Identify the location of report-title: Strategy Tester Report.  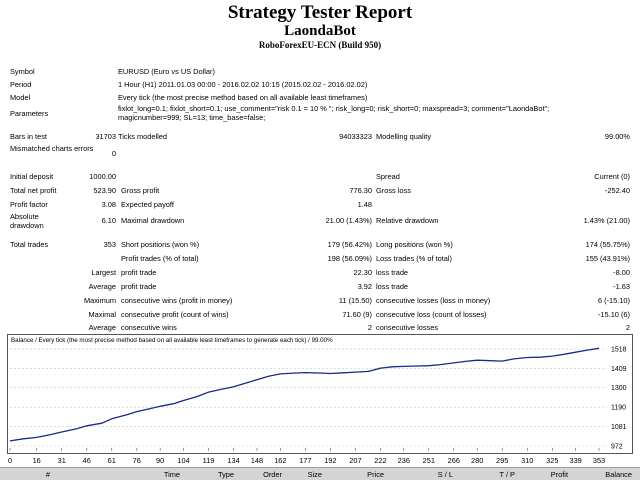
(320, 12).